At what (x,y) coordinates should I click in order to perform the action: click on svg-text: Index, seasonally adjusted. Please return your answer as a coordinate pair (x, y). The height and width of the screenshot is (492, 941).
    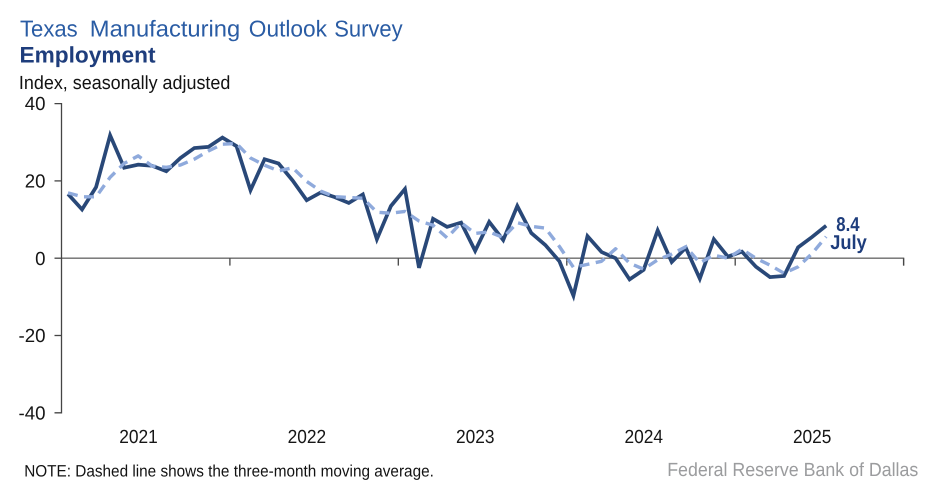
    Looking at the image, I should click on (125, 83).